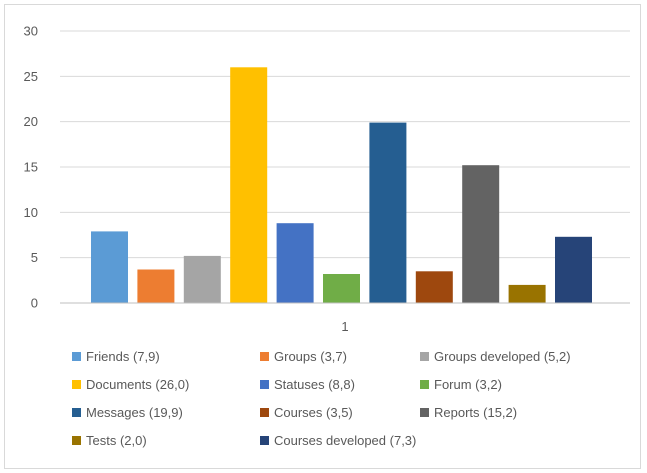 Image resolution: width=647 pixels, height=473 pixels. I want to click on bar-forum, so click(341, 288).